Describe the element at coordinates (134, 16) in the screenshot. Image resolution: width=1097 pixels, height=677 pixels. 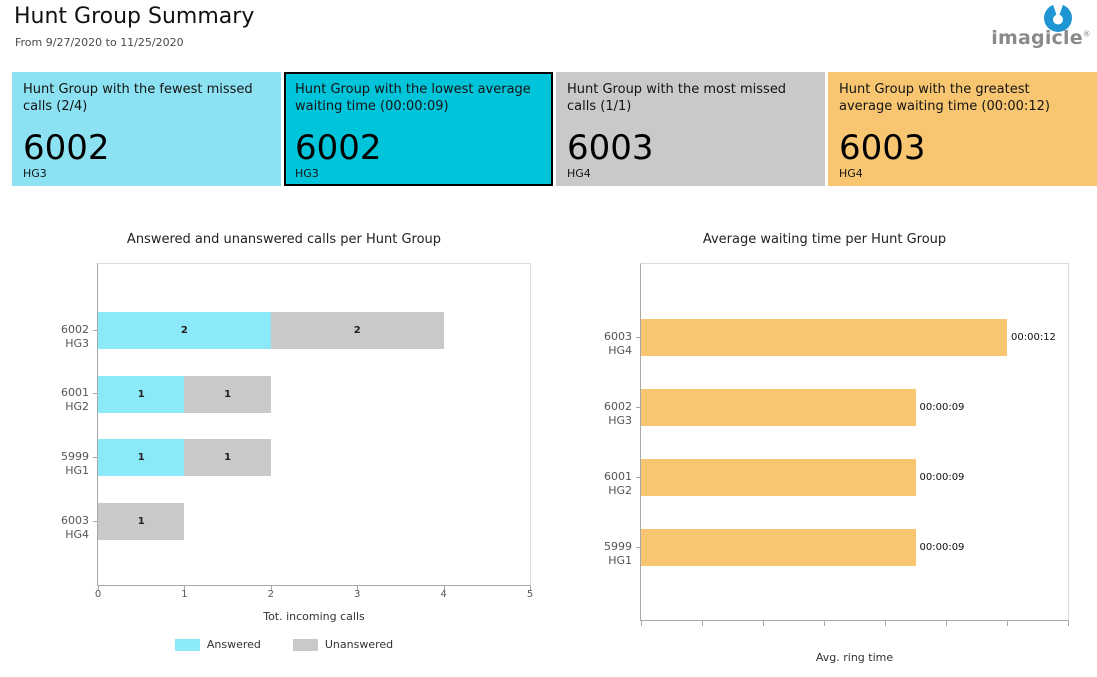
I see `page-title: Hunt Group Summary` at that location.